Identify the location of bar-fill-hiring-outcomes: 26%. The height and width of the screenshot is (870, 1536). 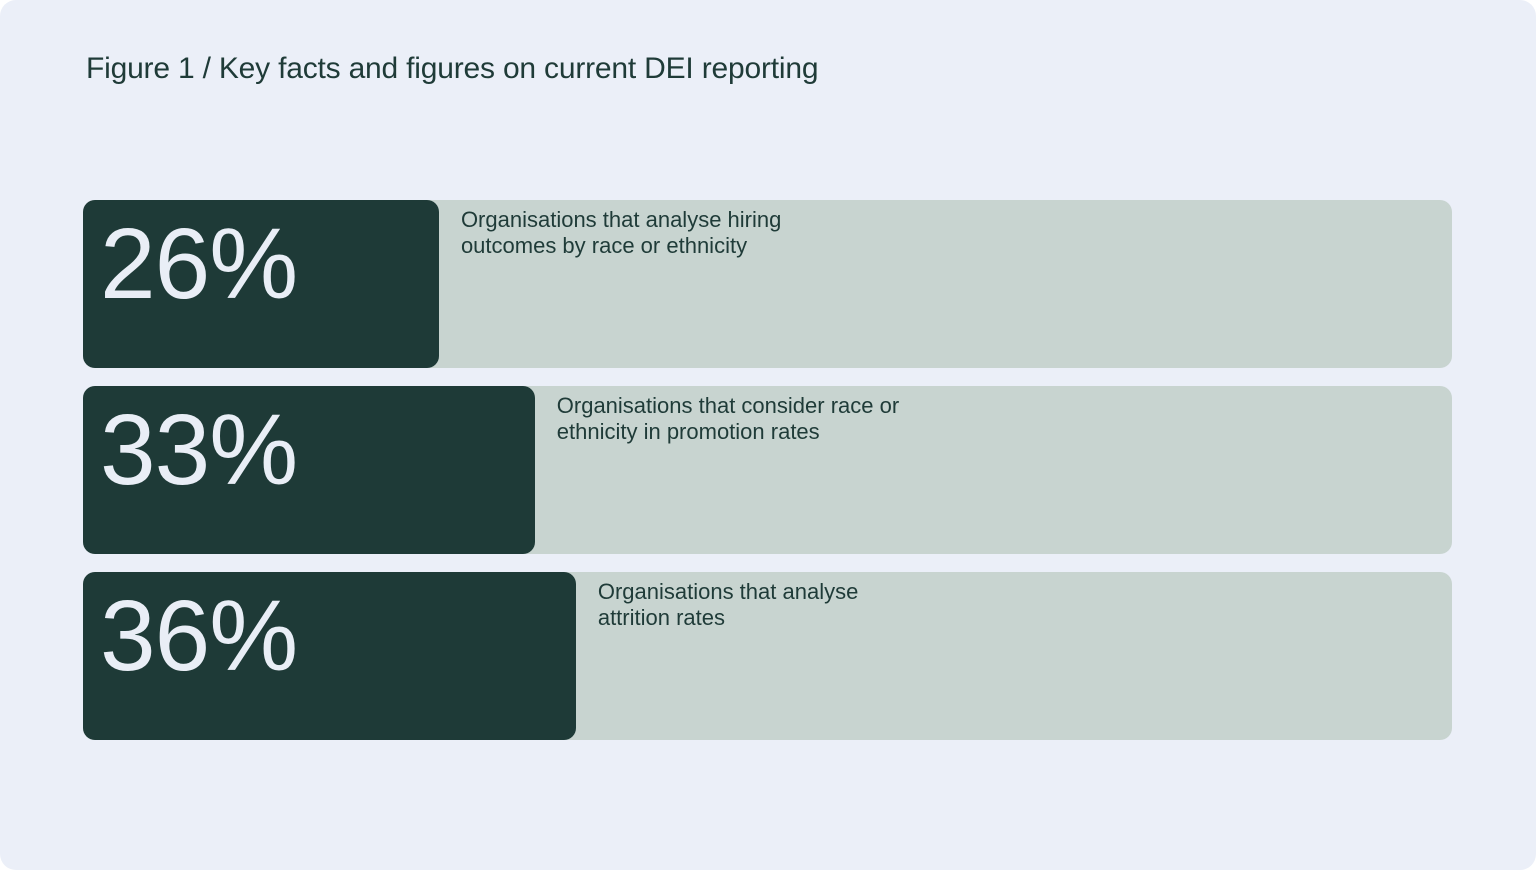
(261, 284).